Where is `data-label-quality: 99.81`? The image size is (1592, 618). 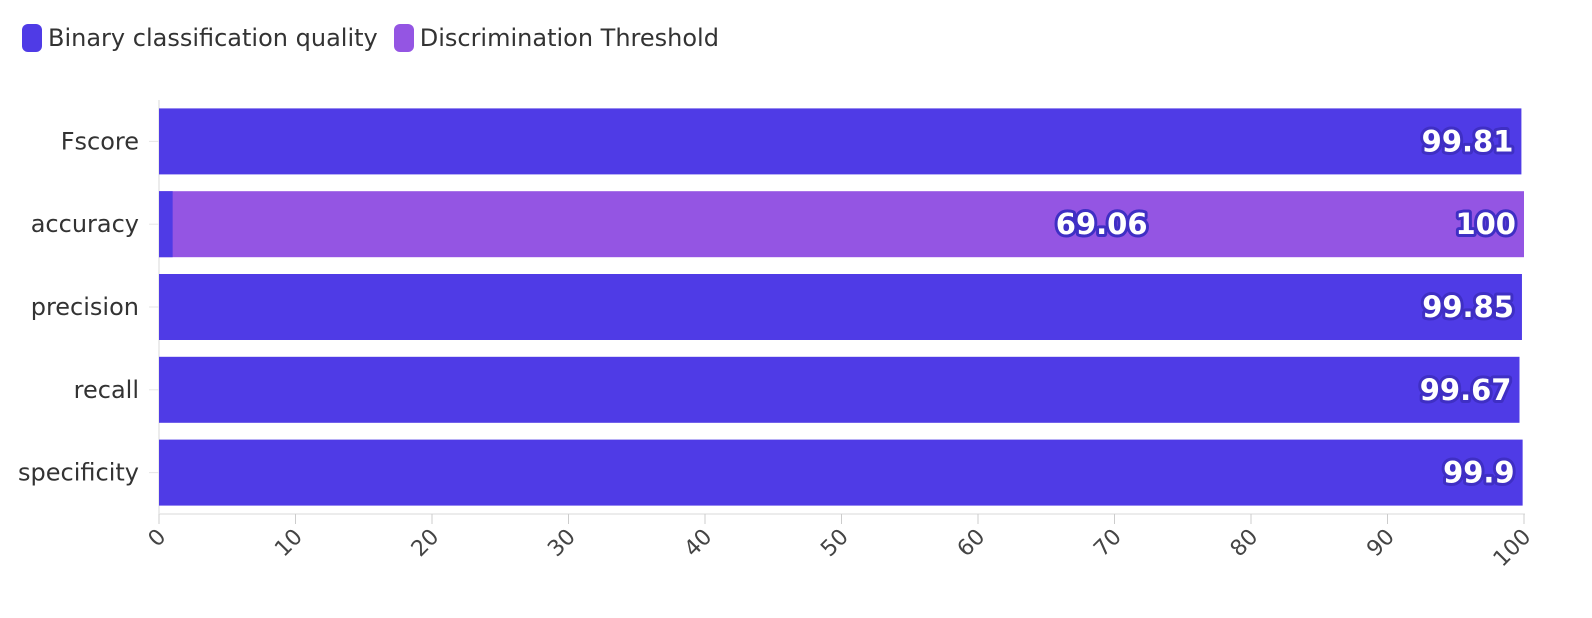
data-label-quality: 99.81 is located at coordinates (1468, 141).